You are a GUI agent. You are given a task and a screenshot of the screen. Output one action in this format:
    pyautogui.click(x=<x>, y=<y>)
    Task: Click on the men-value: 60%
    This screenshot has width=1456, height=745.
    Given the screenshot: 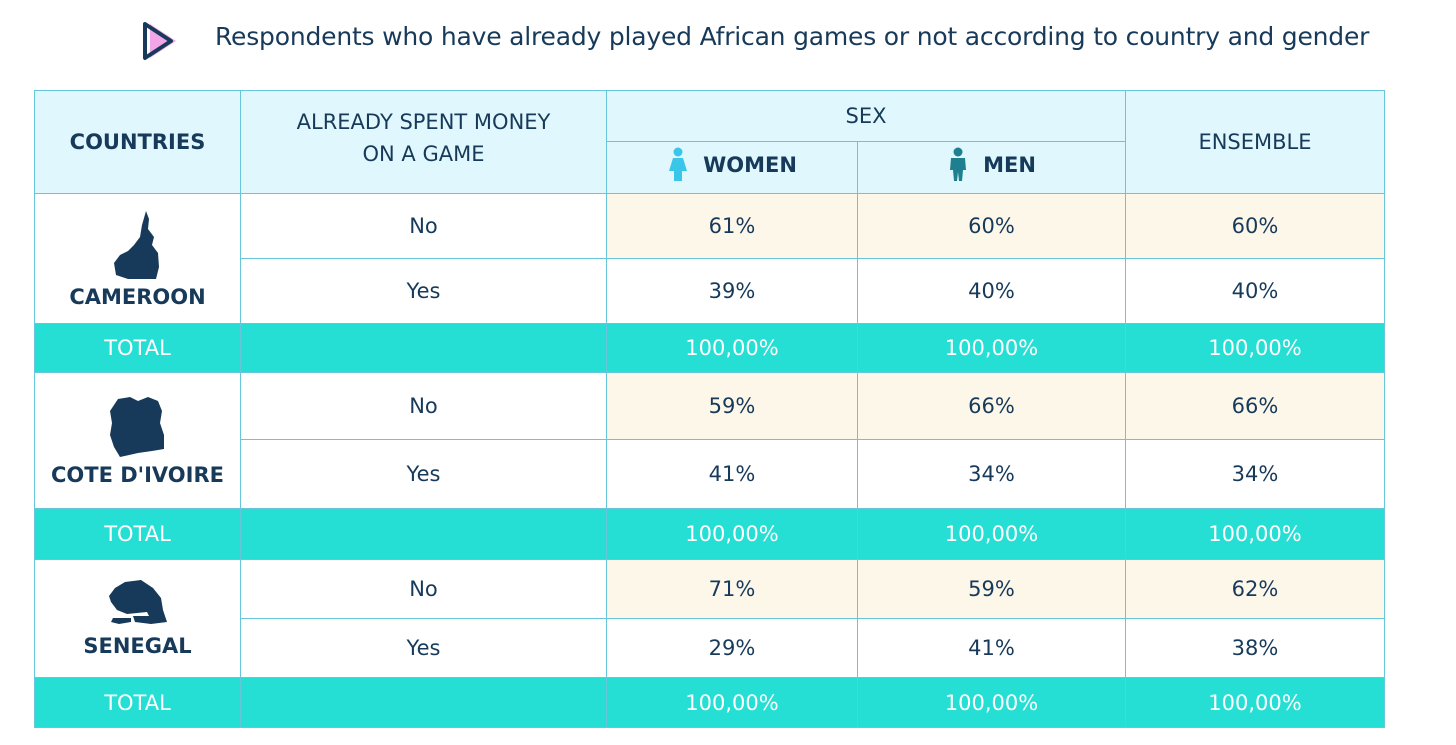 What is the action you would take?
    pyautogui.click(x=991, y=226)
    